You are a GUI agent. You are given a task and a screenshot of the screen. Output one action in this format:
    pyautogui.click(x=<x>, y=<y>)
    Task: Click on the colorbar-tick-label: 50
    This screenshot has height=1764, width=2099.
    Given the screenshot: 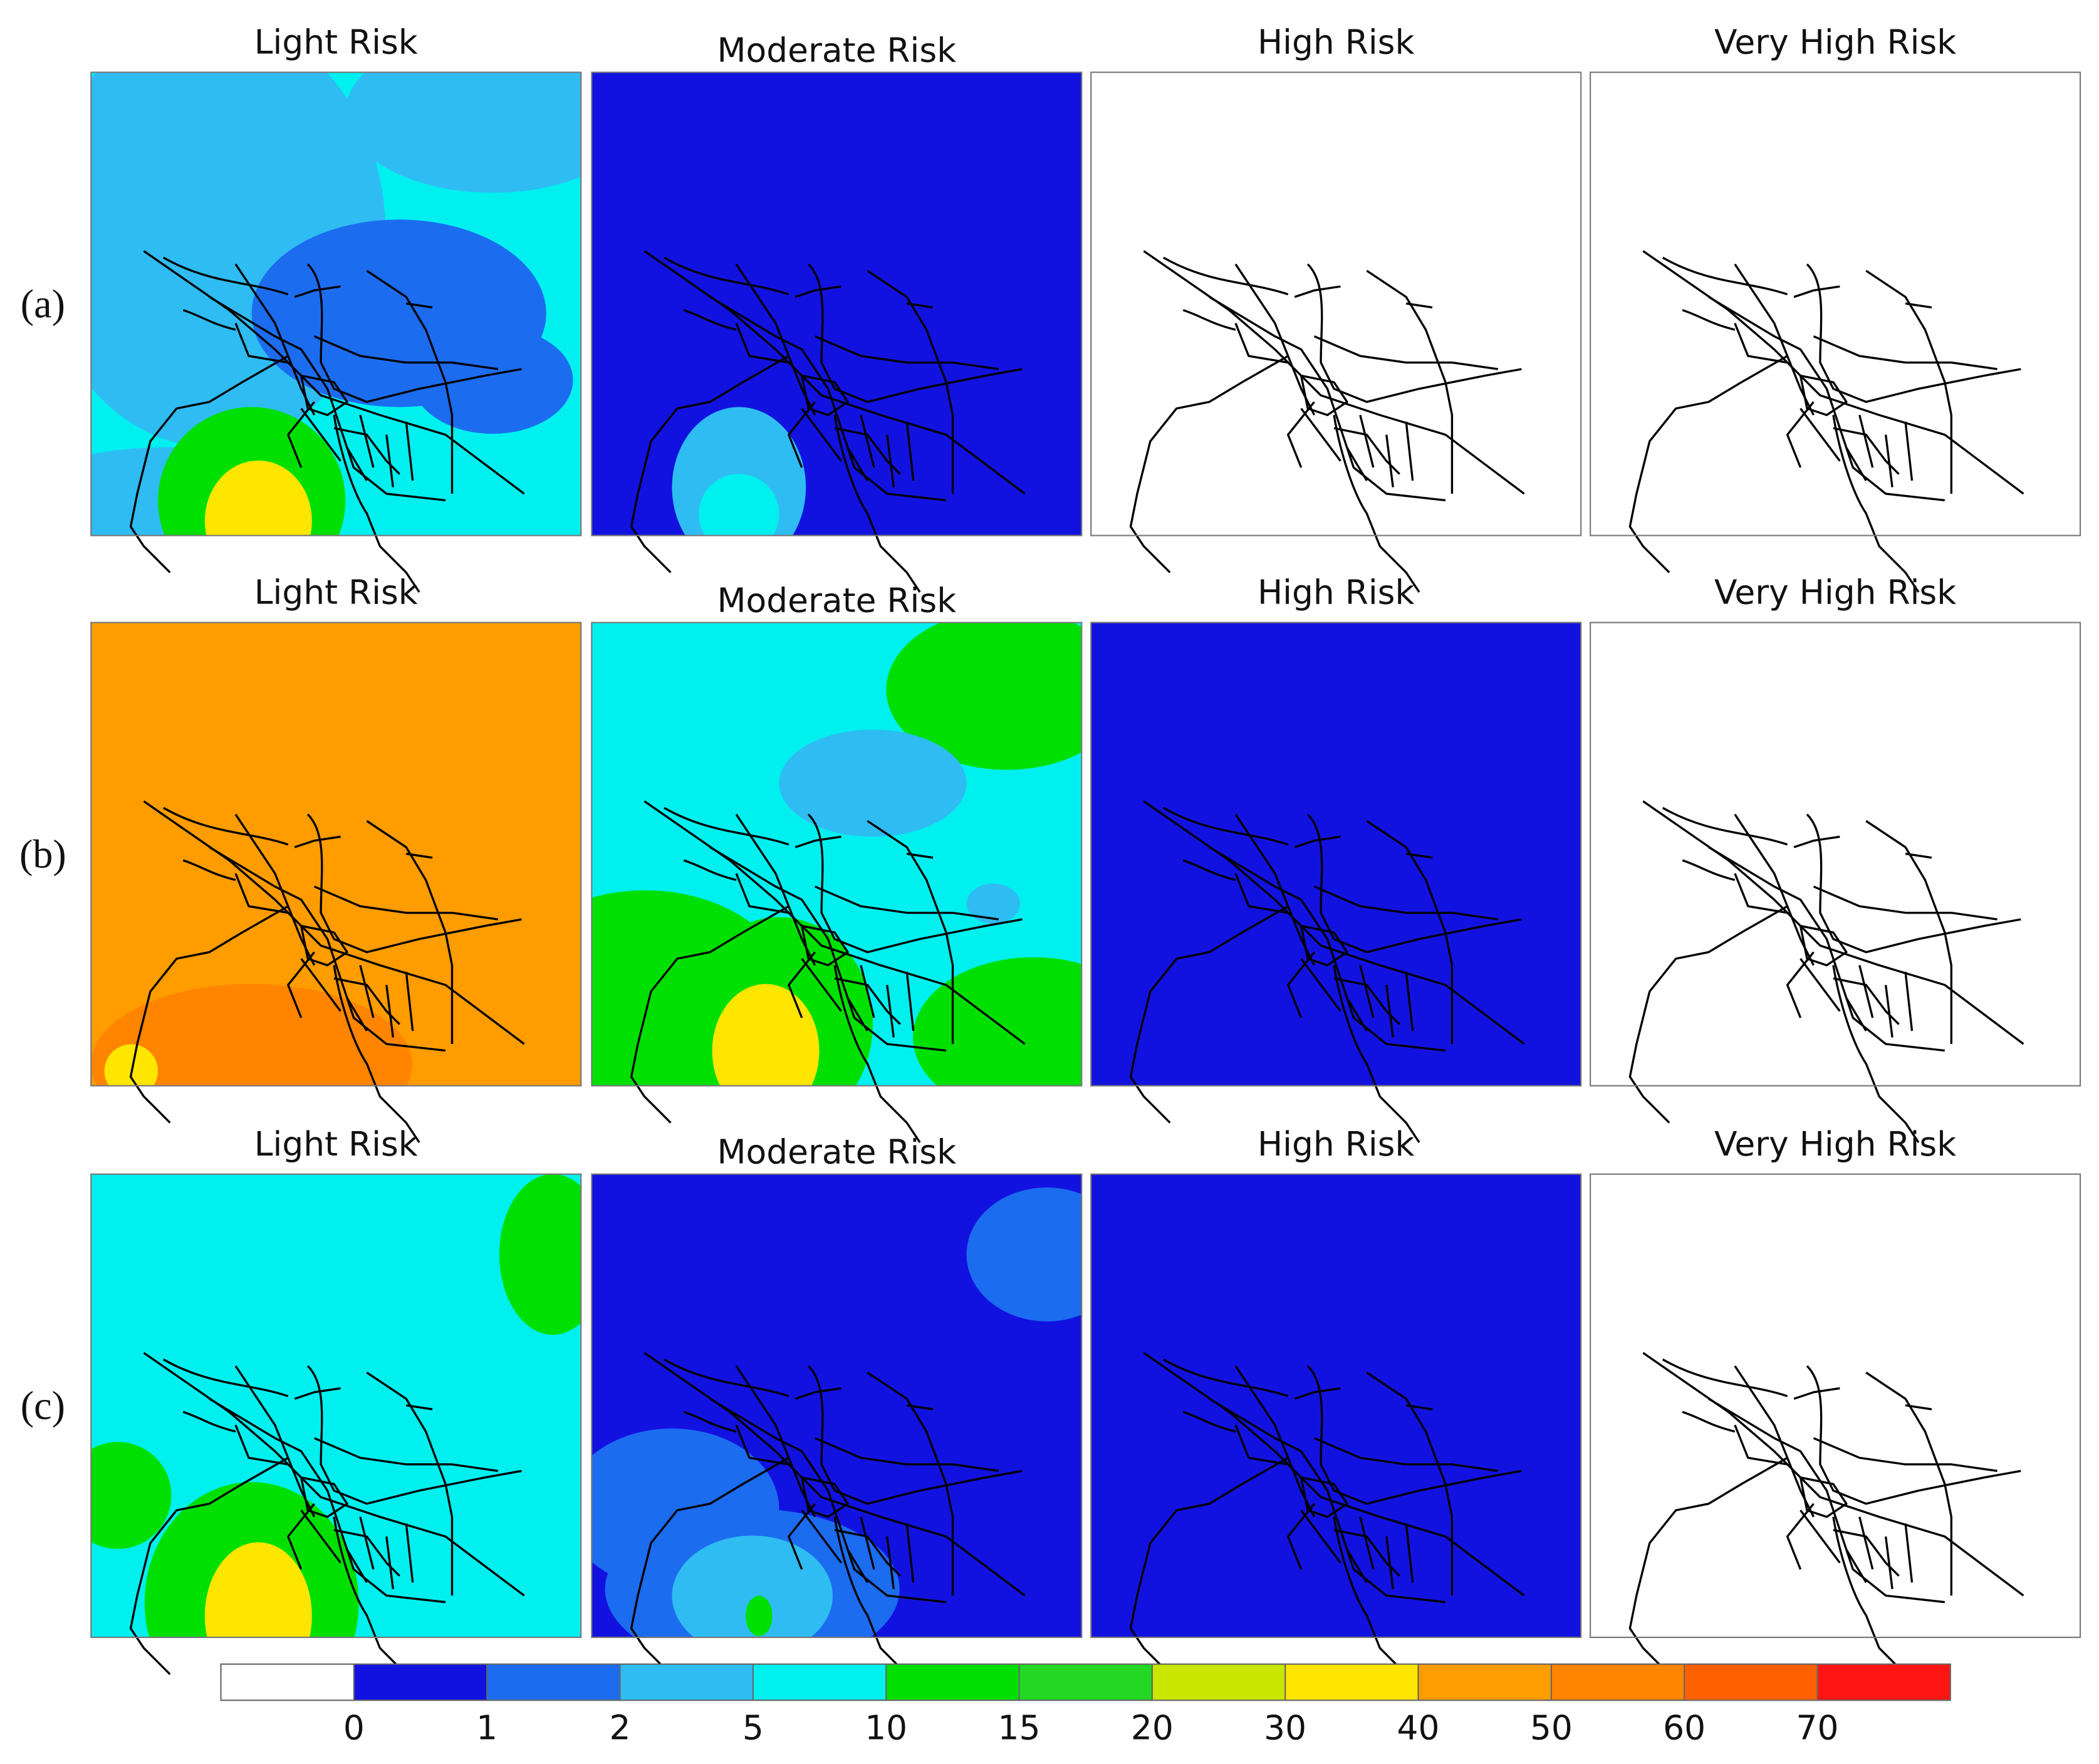 What is the action you would take?
    pyautogui.click(x=1551, y=1727)
    